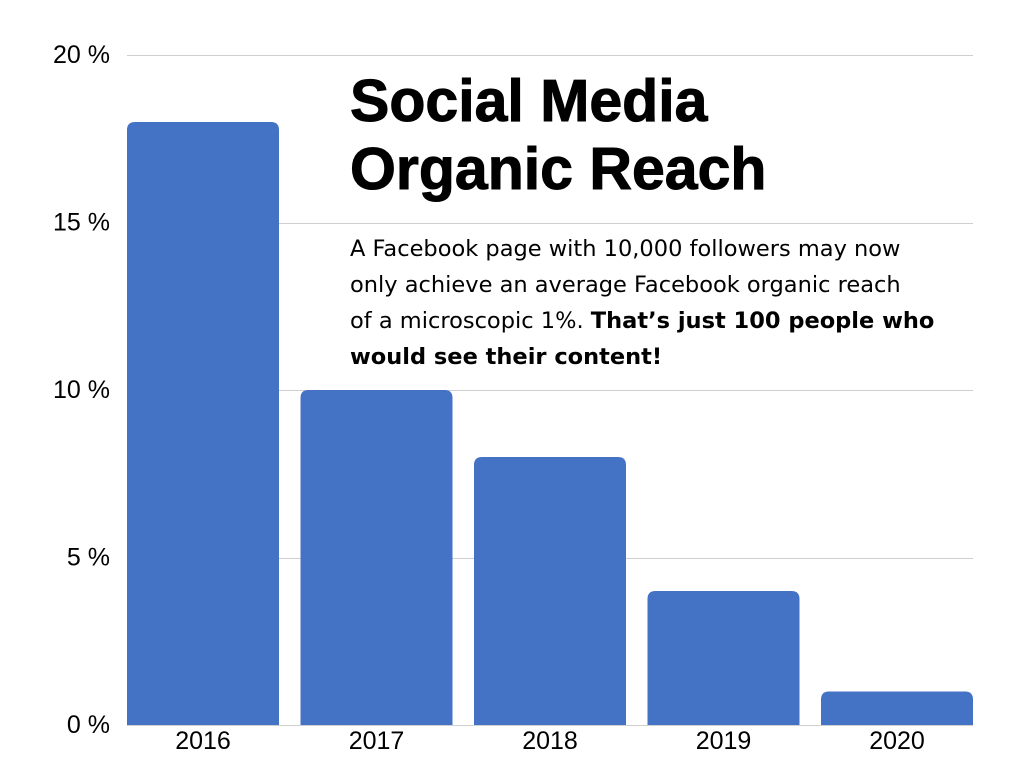  What do you see at coordinates (88, 558) in the screenshot?
I see `y-tick-label-5: 5 %` at bounding box center [88, 558].